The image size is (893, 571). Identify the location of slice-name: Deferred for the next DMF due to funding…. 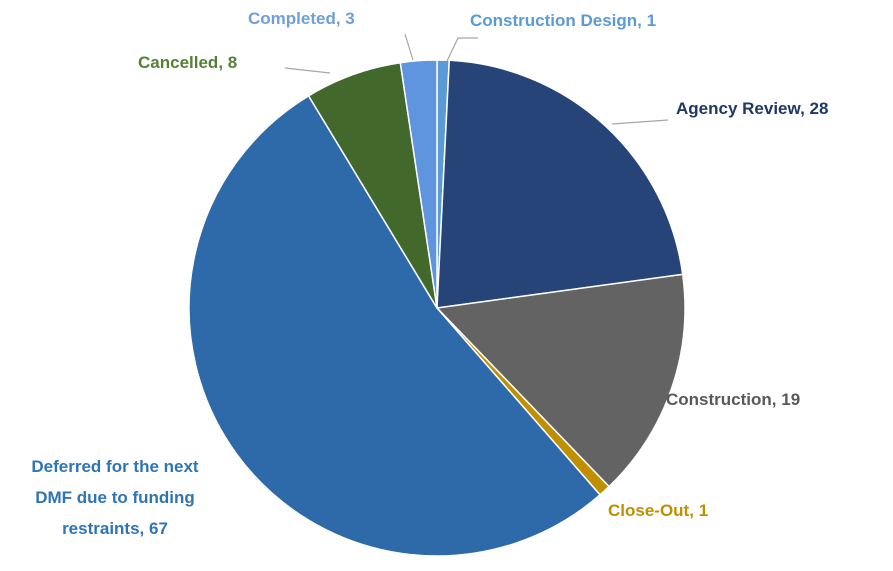
(115, 497).